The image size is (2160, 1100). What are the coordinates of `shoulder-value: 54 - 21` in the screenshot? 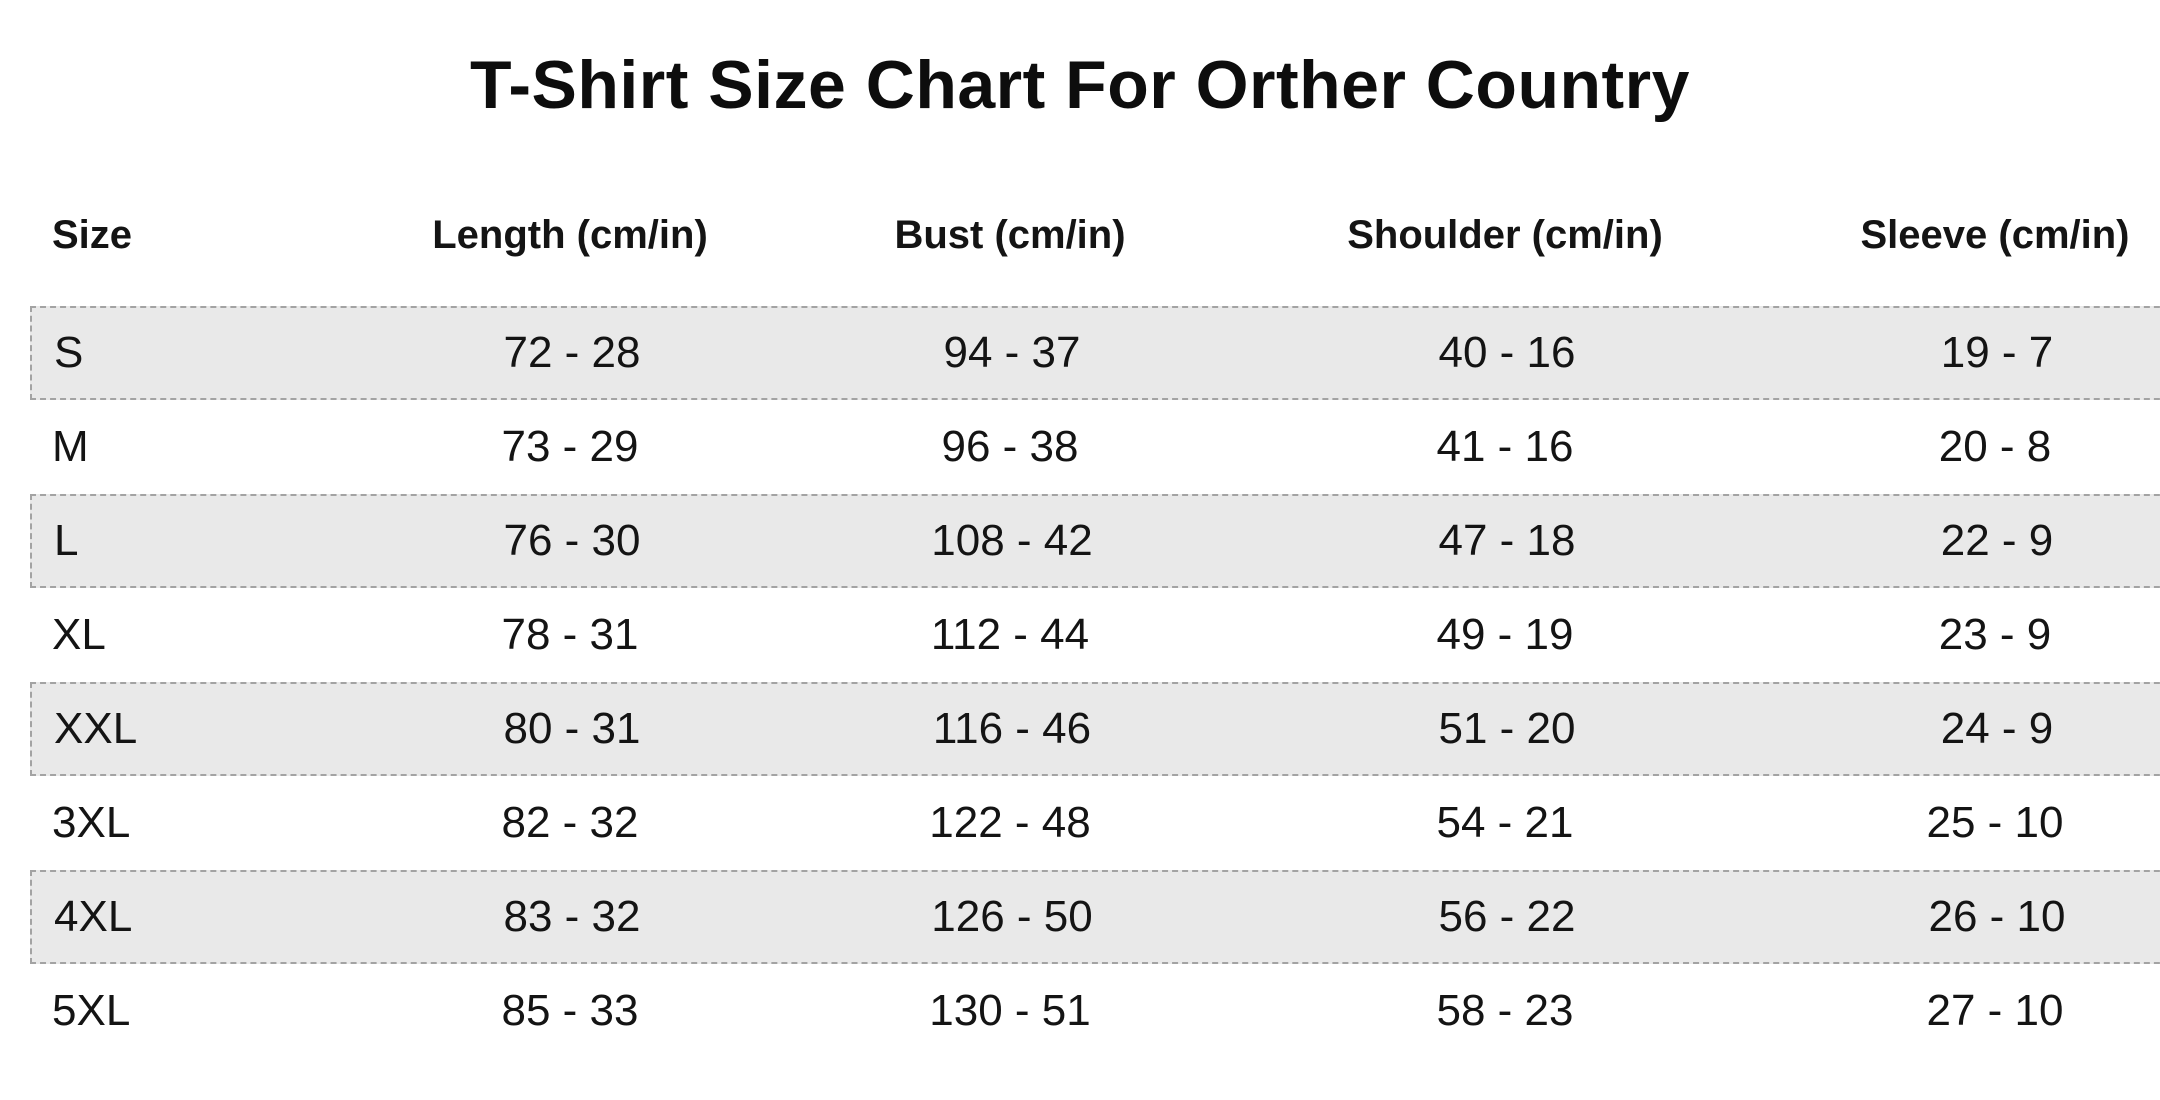 It's located at (1505, 822).